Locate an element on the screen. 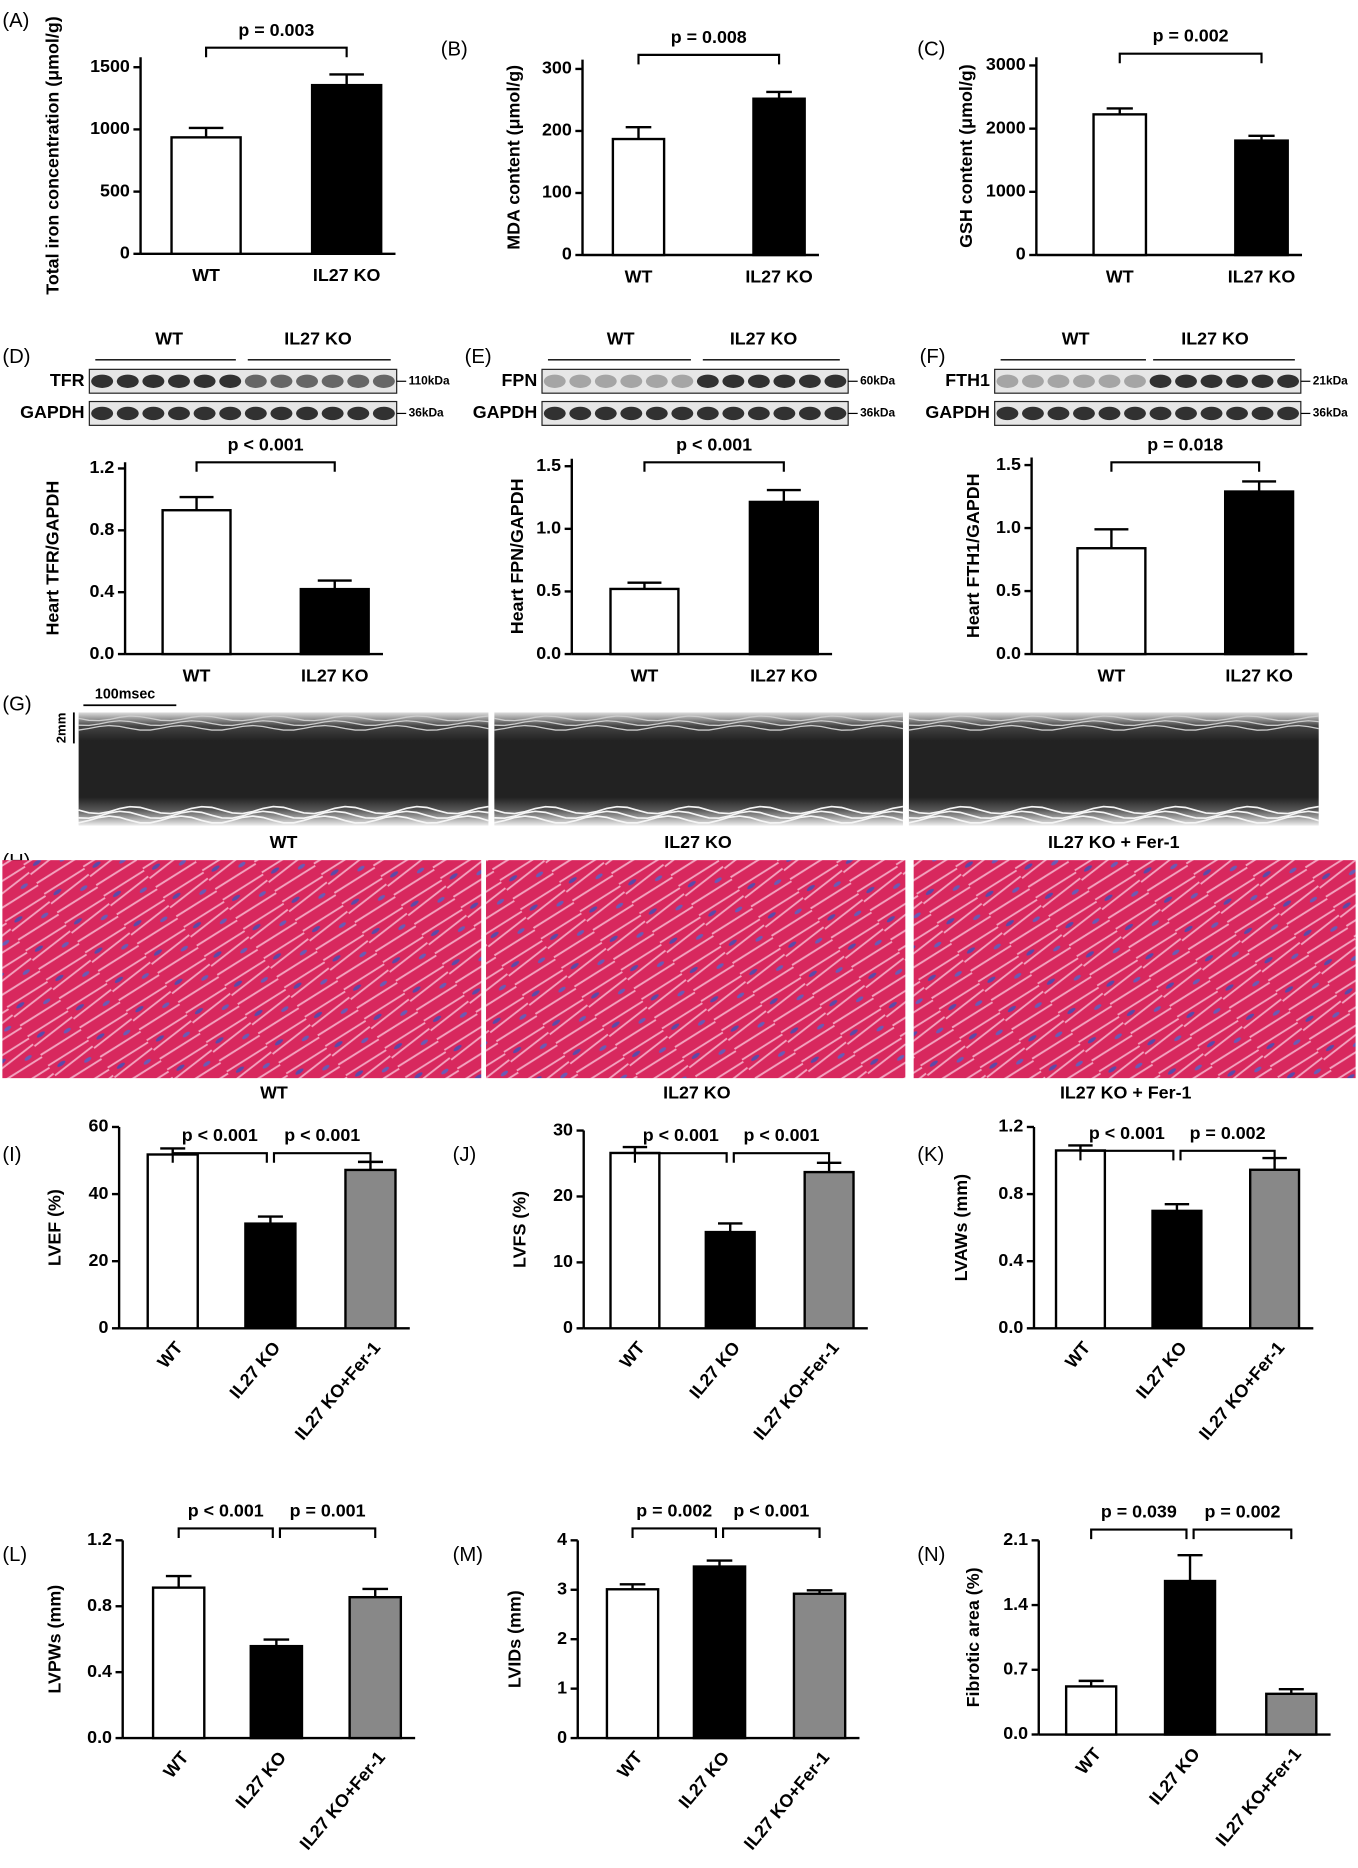 The height and width of the screenshot is (1868, 1358). y-tick-label: 1500 is located at coordinates (110, 66).